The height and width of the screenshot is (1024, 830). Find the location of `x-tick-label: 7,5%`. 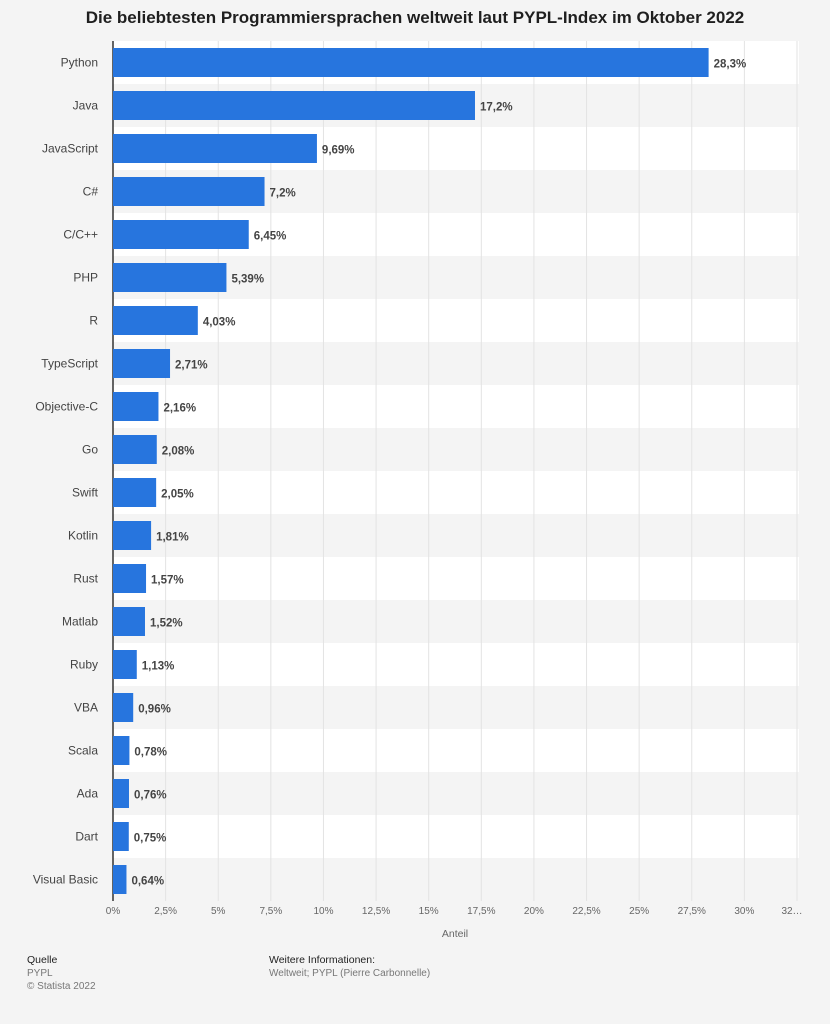

x-tick-label: 7,5% is located at coordinates (270, 911).